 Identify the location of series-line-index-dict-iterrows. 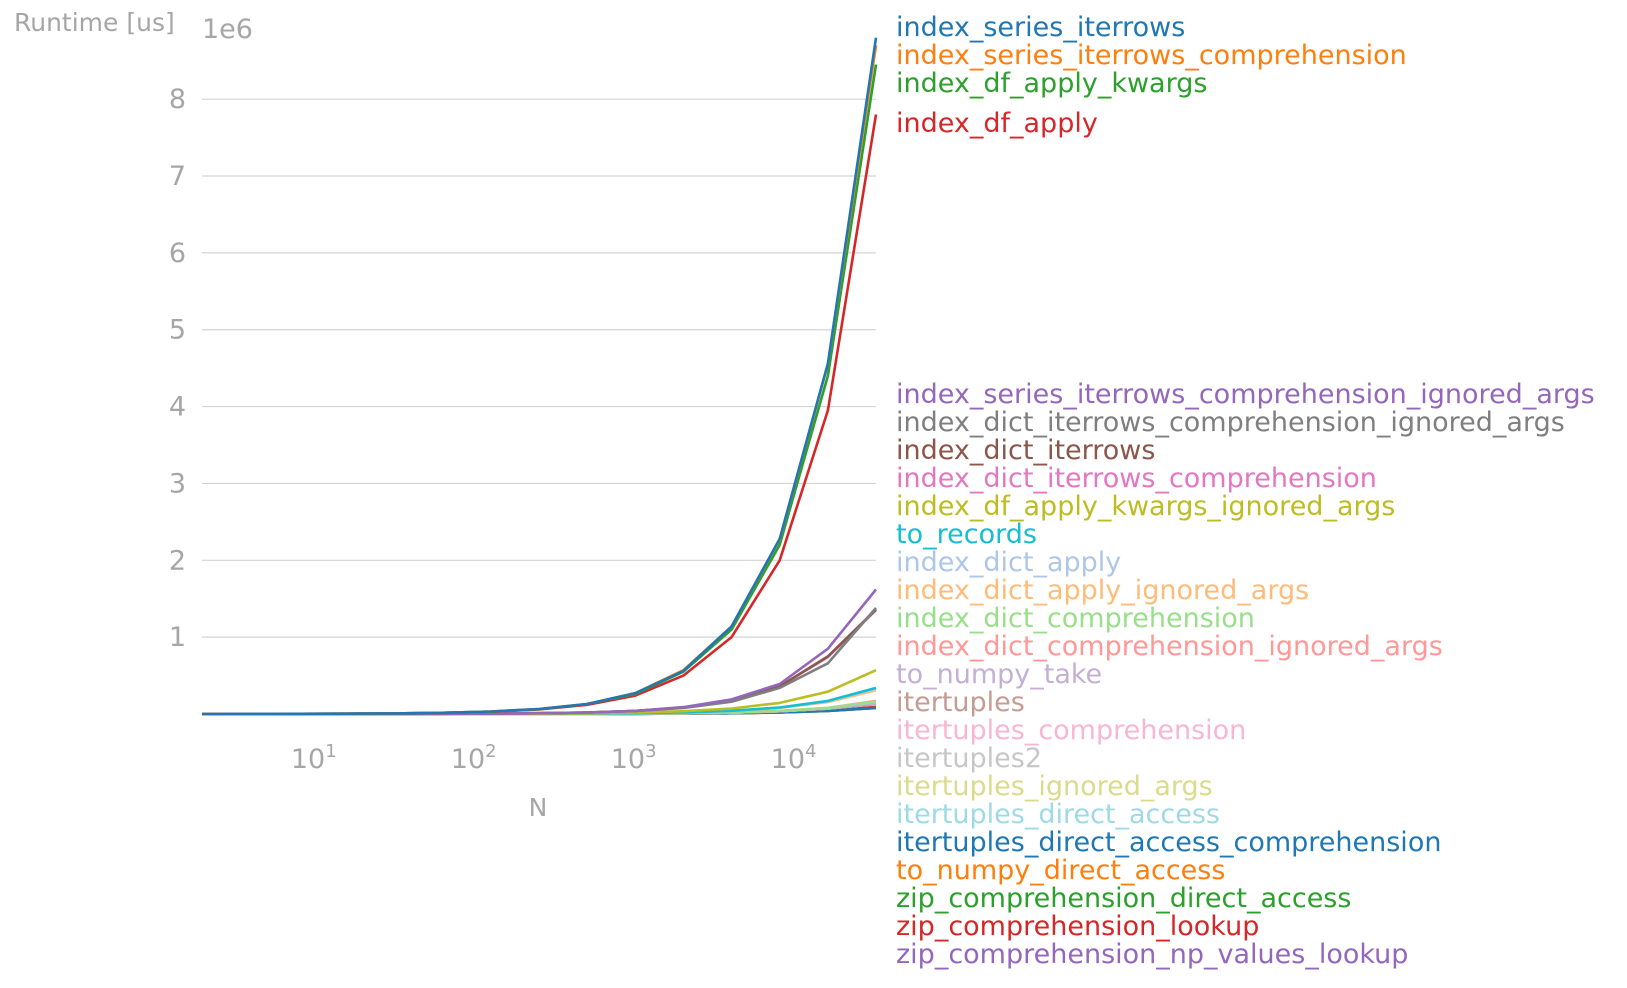
(539, 662).